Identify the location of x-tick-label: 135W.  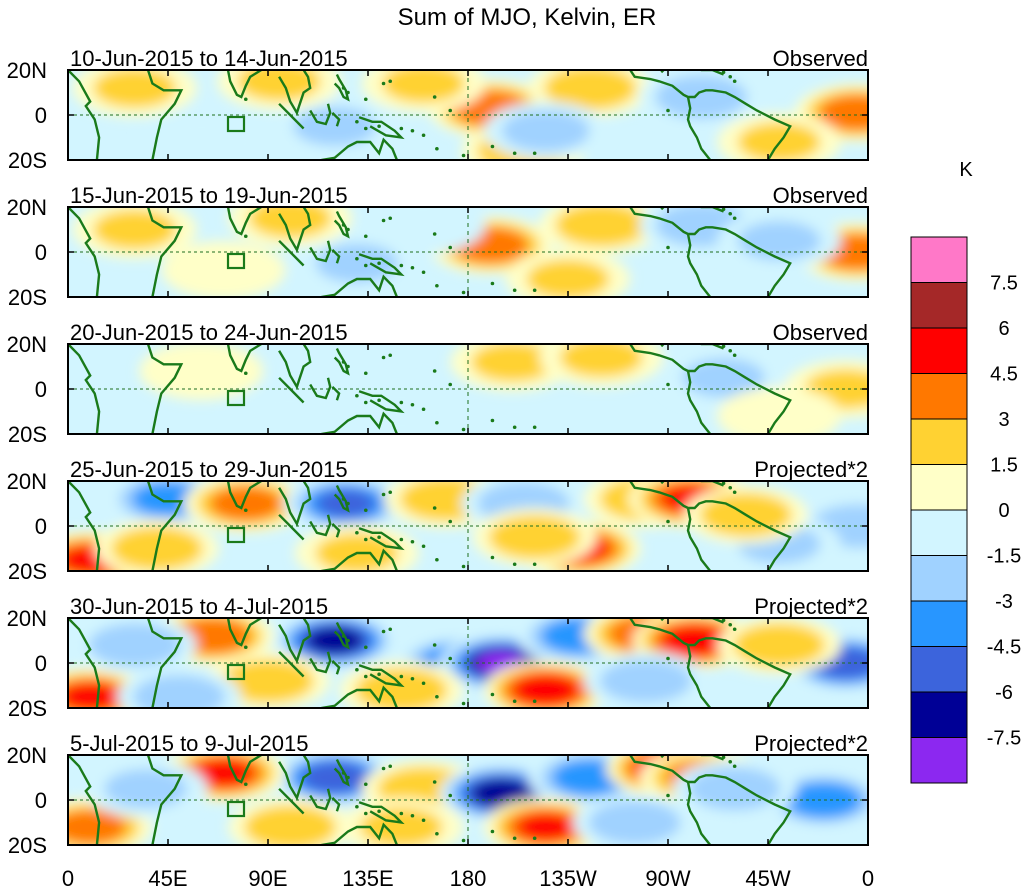
(568, 877).